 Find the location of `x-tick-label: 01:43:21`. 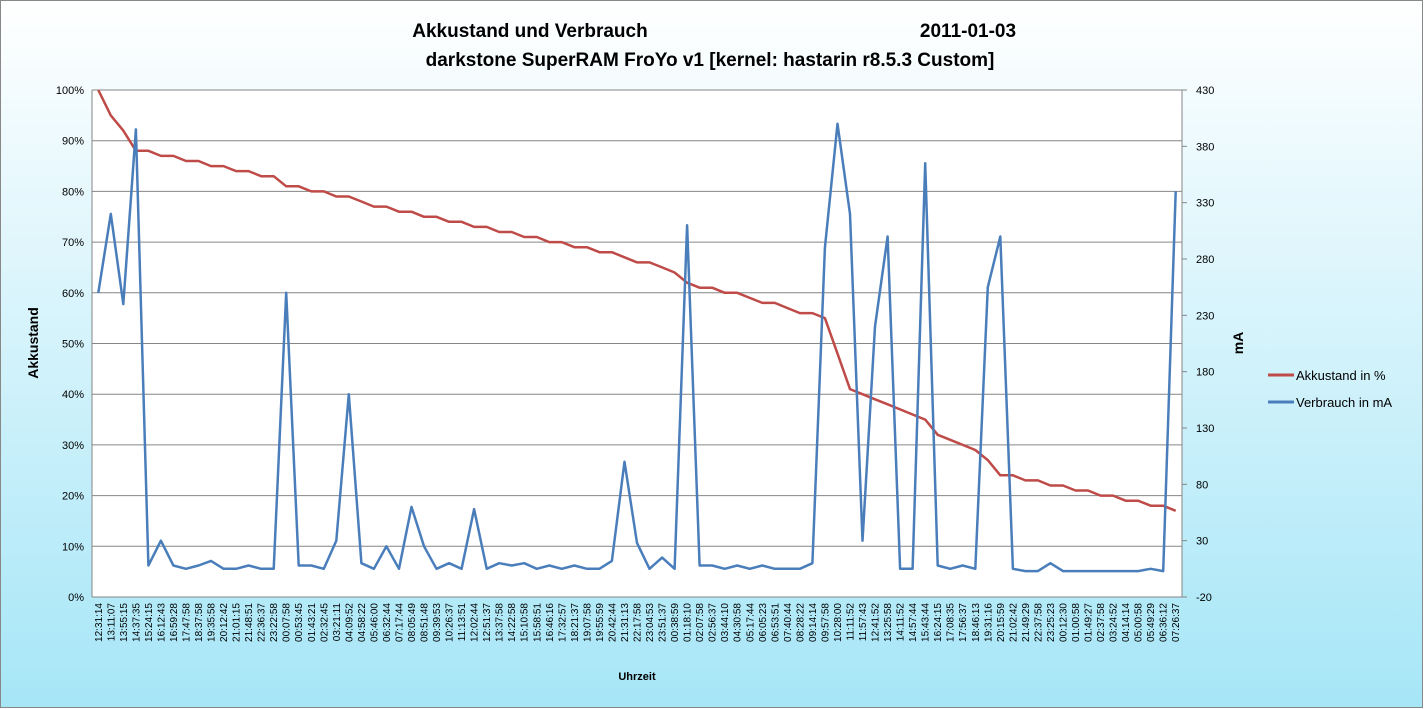

x-tick-label: 01:43:21 is located at coordinates (312, 622).